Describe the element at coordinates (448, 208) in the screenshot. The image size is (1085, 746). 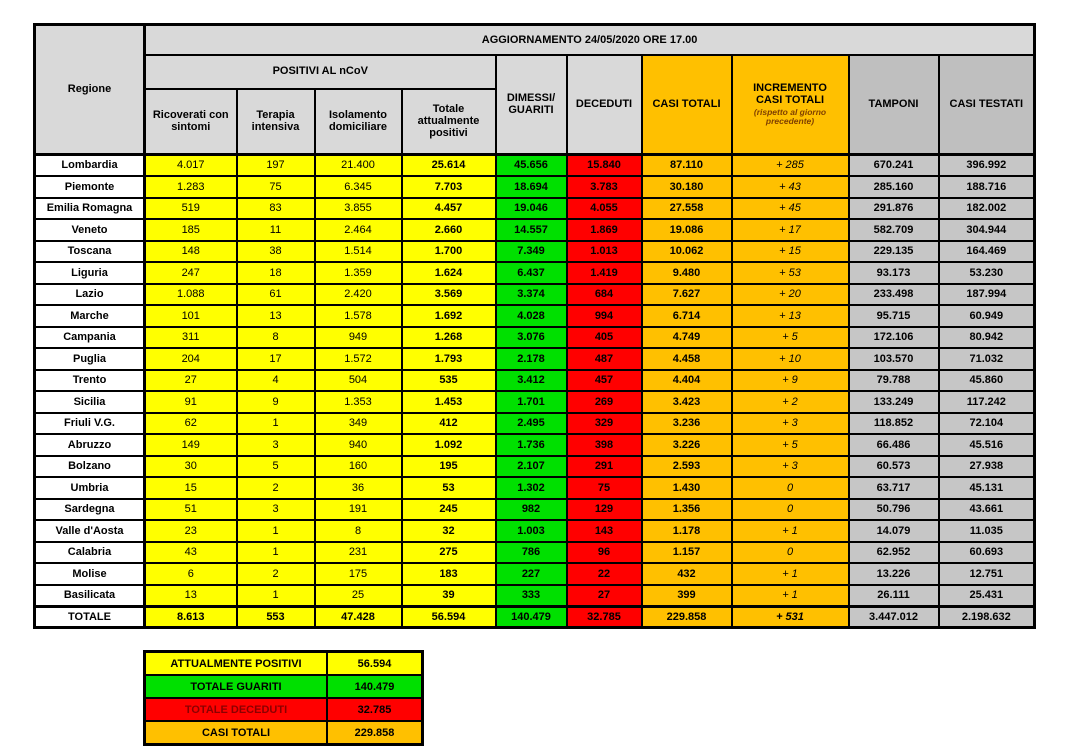
I see `value-cell: 4.457` at that location.